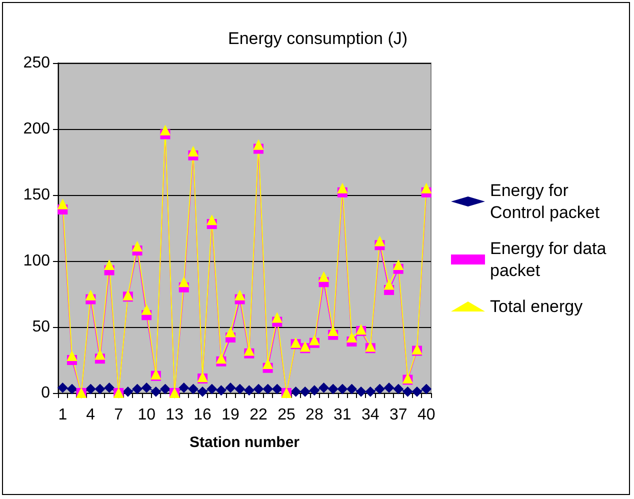  Describe the element at coordinates (63, 415) in the screenshot. I see `x-tick-label: 1` at that location.